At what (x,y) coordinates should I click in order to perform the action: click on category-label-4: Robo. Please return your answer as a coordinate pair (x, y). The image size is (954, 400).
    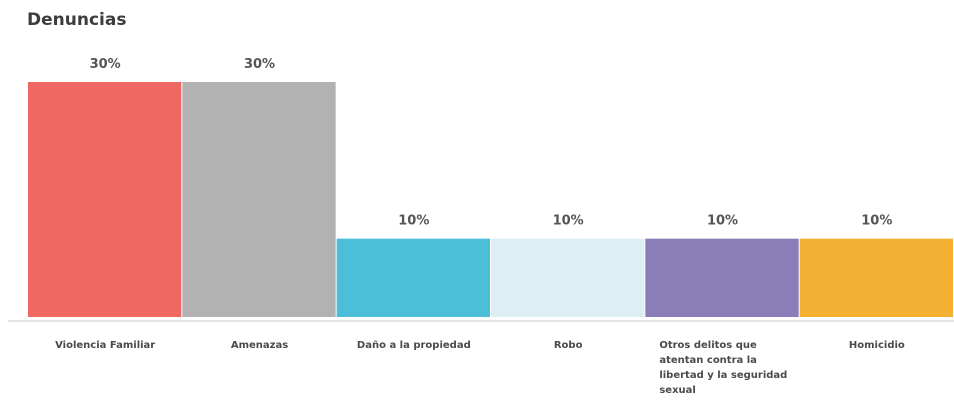
    Looking at the image, I should click on (568, 345).